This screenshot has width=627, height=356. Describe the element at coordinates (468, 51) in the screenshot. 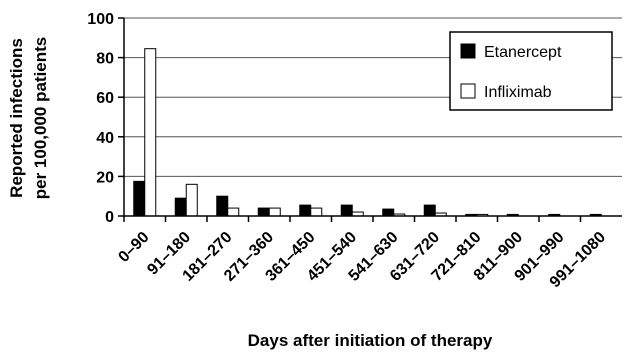

I see `legend-swatch-etanercept` at that location.